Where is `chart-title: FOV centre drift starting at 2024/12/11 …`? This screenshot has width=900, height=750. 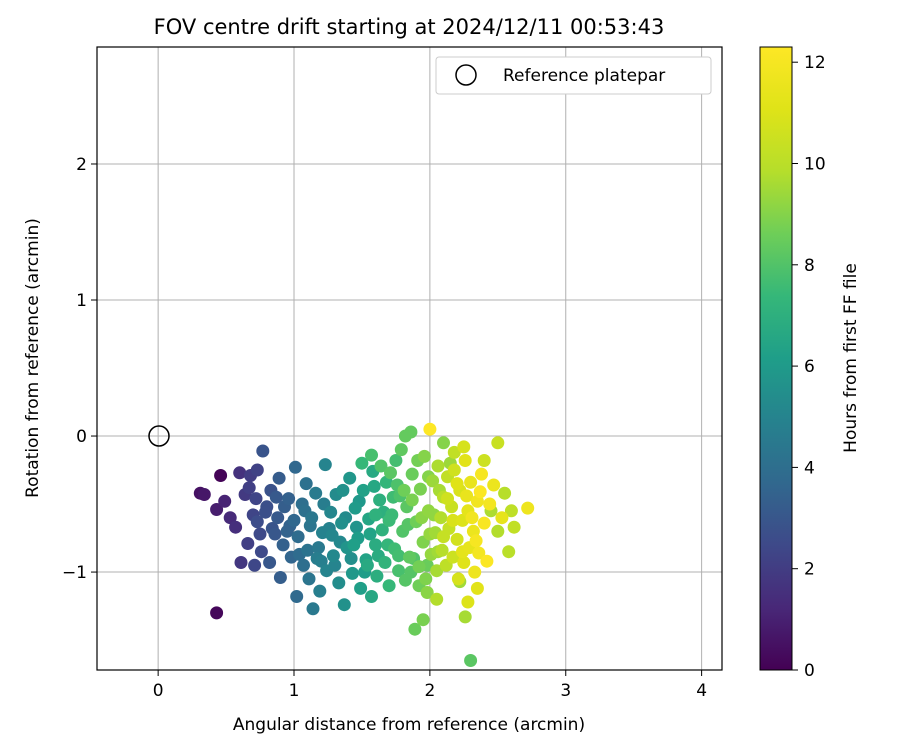 chart-title: FOV centre drift starting at 2024/12/11 … is located at coordinates (409, 27).